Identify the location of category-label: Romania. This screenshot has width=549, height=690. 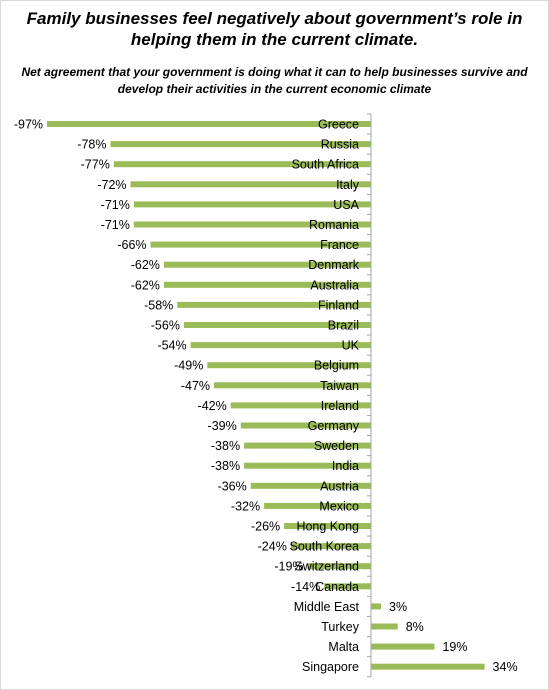
(334, 225).